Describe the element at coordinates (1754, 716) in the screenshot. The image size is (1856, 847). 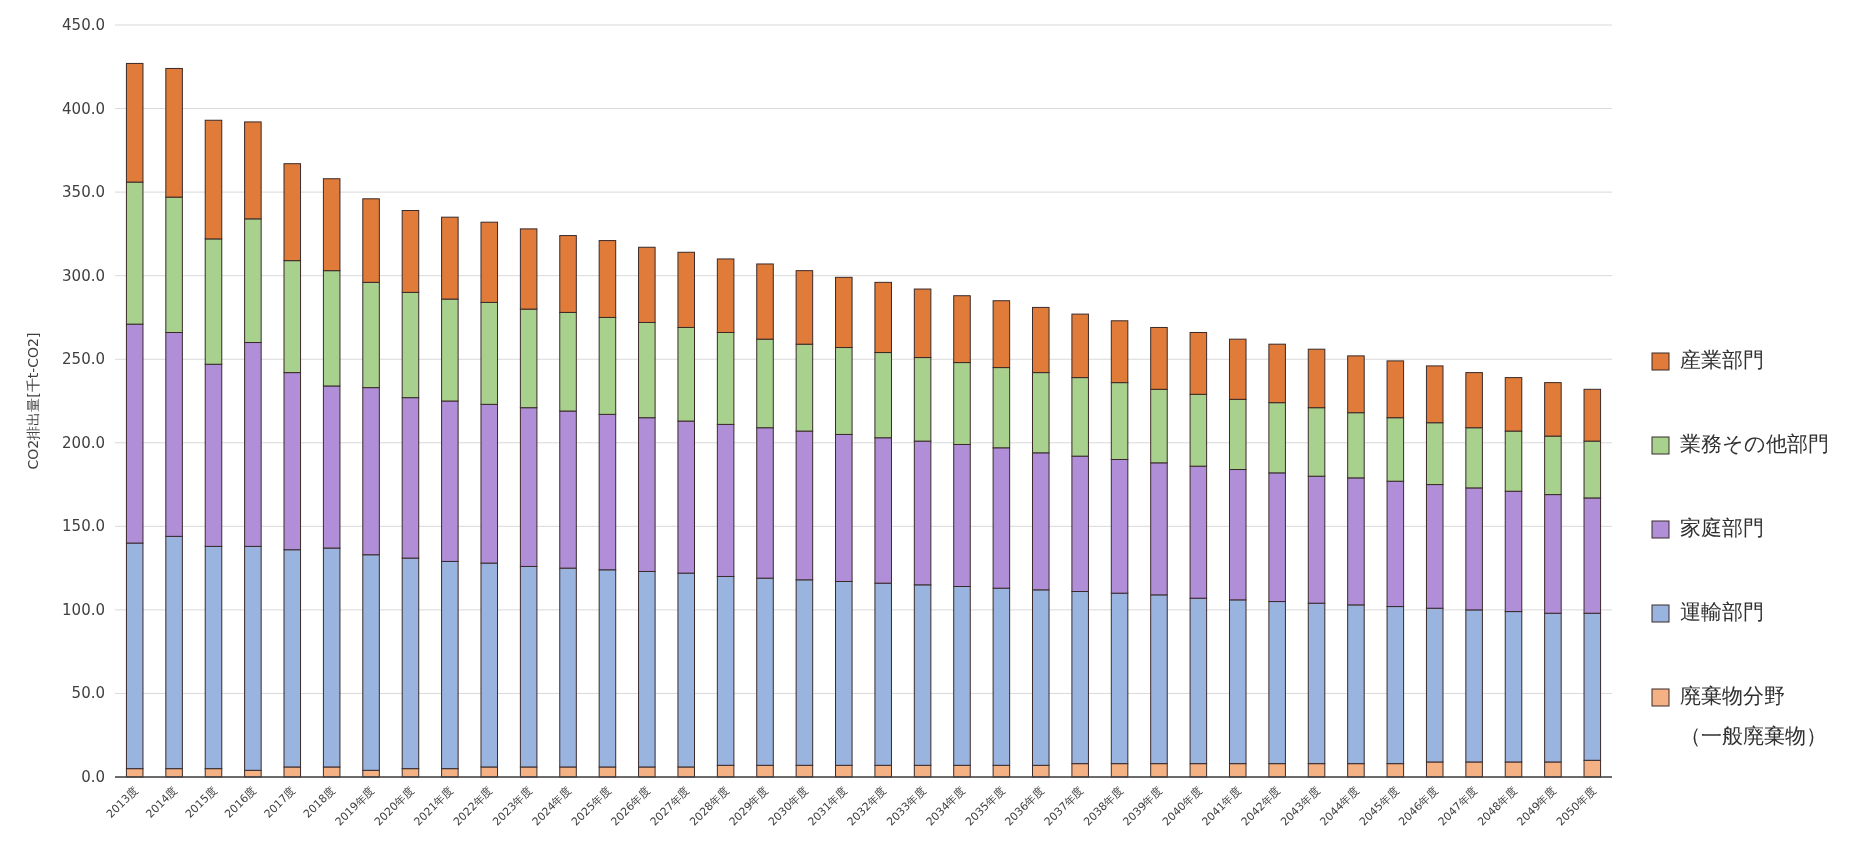
I see `legend-label: 廃棄物分野（一般廃棄物）` at that location.